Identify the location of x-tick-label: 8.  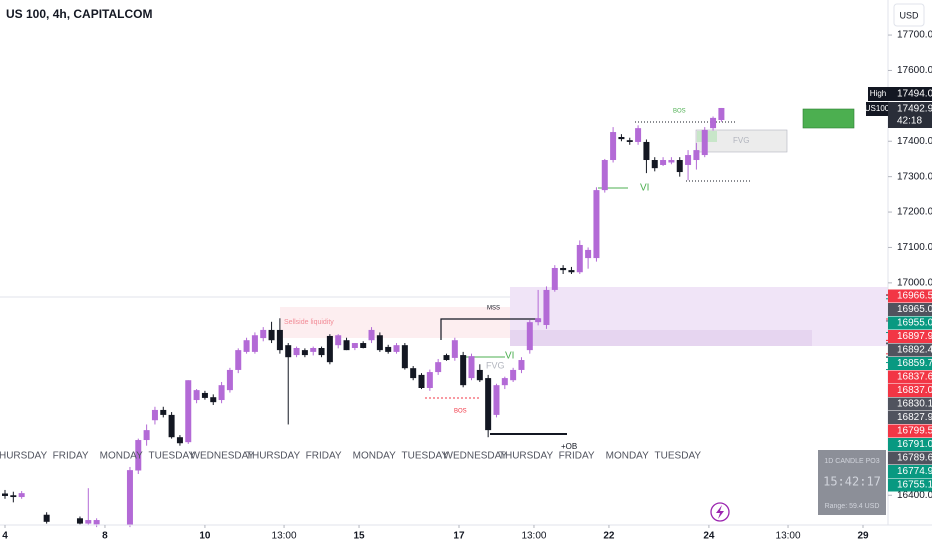
(105, 536).